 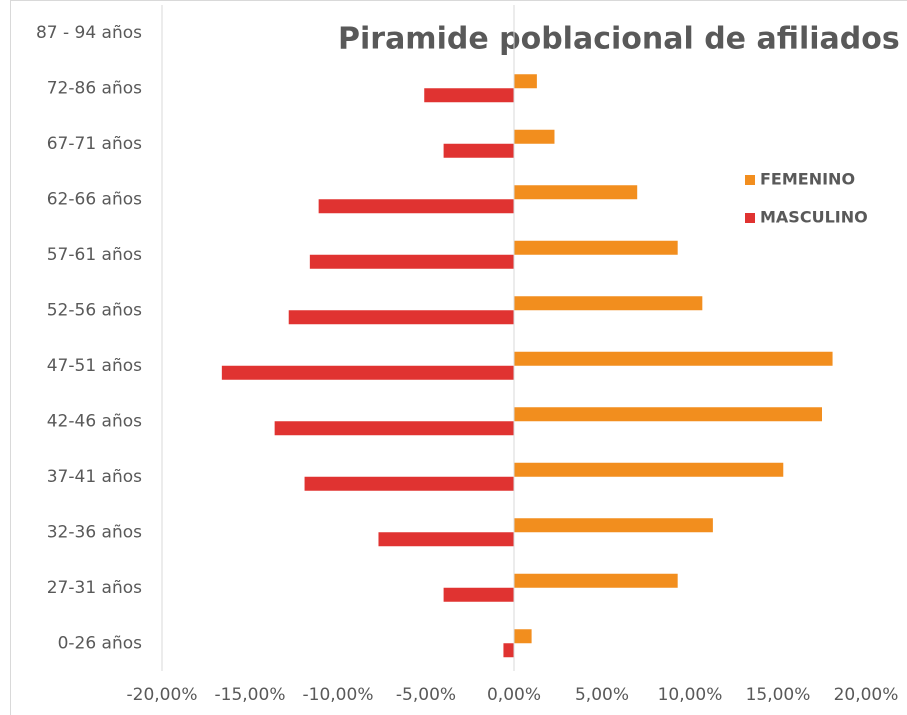 What do you see at coordinates (814, 217) in the screenshot?
I see `legend-label: MASCULINO` at bounding box center [814, 217].